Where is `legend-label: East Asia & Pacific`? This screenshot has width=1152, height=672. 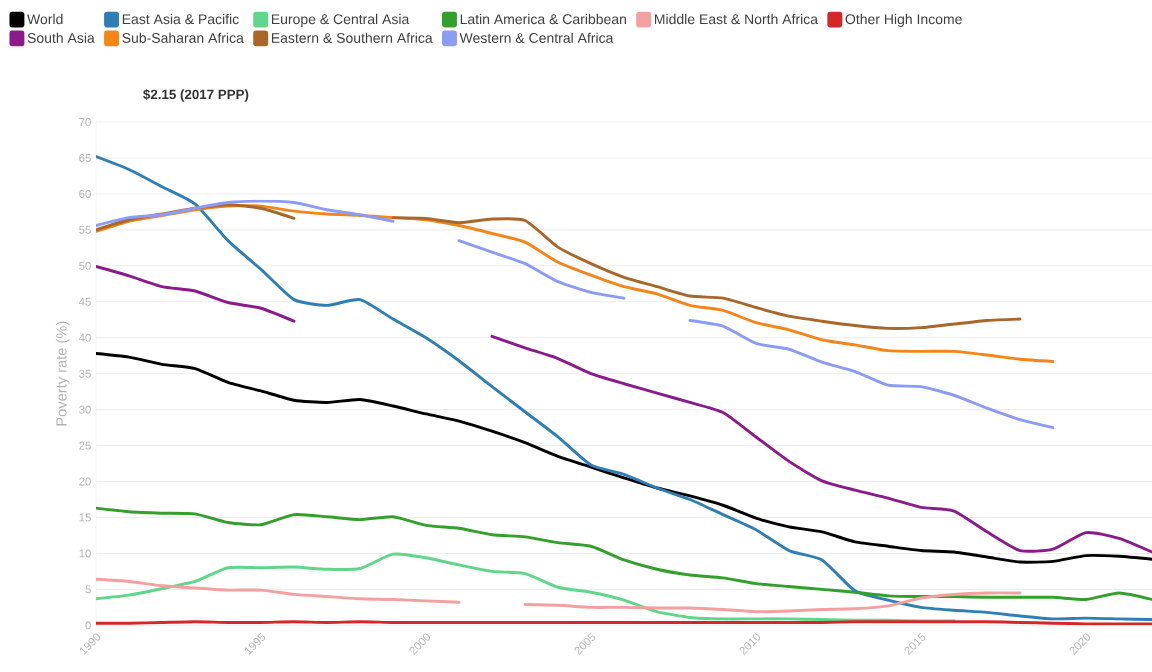 legend-label: East Asia & Pacific is located at coordinates (180, 19).